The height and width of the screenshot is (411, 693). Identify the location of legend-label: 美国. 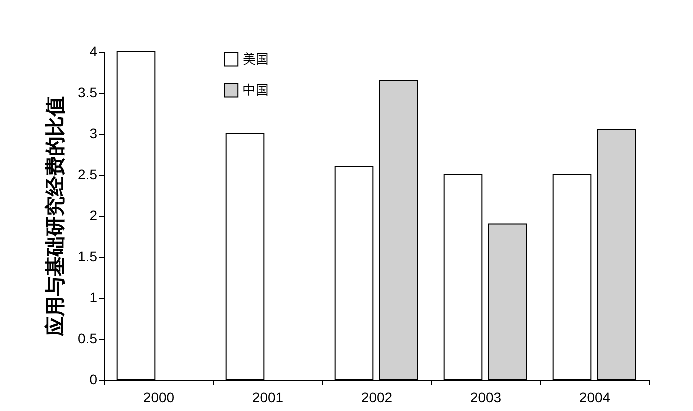
(255, 59).